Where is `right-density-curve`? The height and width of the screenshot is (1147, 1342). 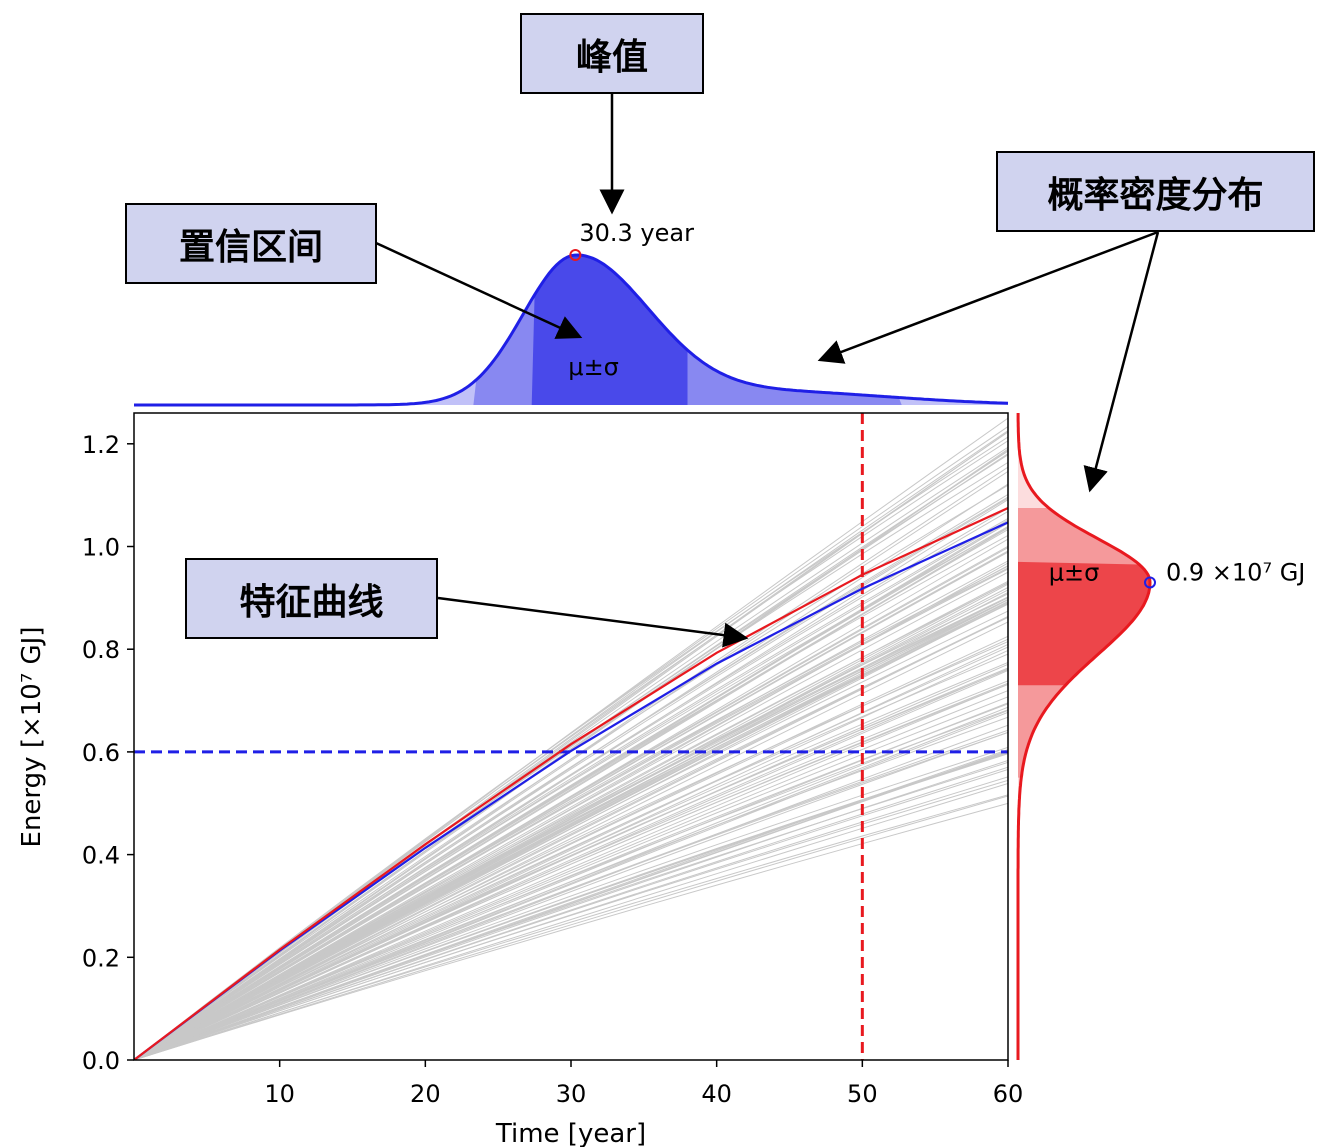 right-density-curve is located at coordinates (1084, 736).